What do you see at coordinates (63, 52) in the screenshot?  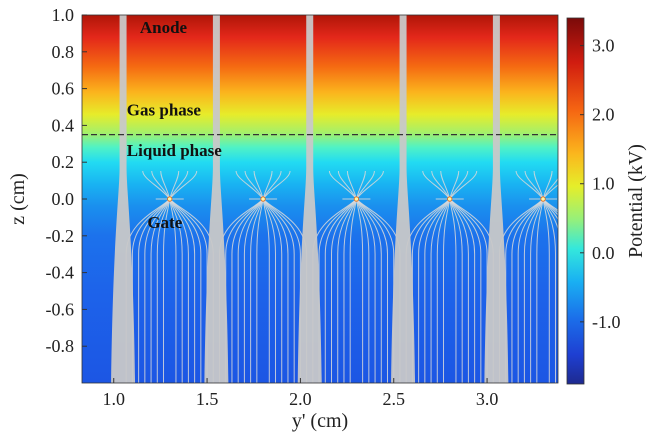 I see `y-tick-label: 0.8` at bounding box center [63, 52].